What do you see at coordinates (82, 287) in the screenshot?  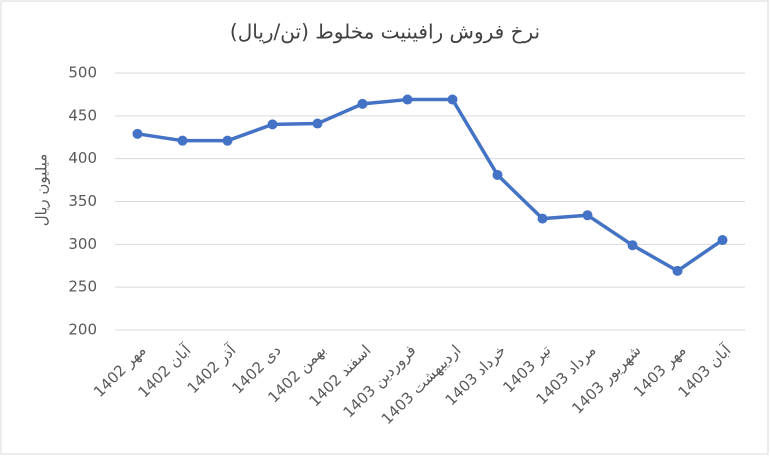 I see `y-tick-label: 250` at bounding box center [82, 287].